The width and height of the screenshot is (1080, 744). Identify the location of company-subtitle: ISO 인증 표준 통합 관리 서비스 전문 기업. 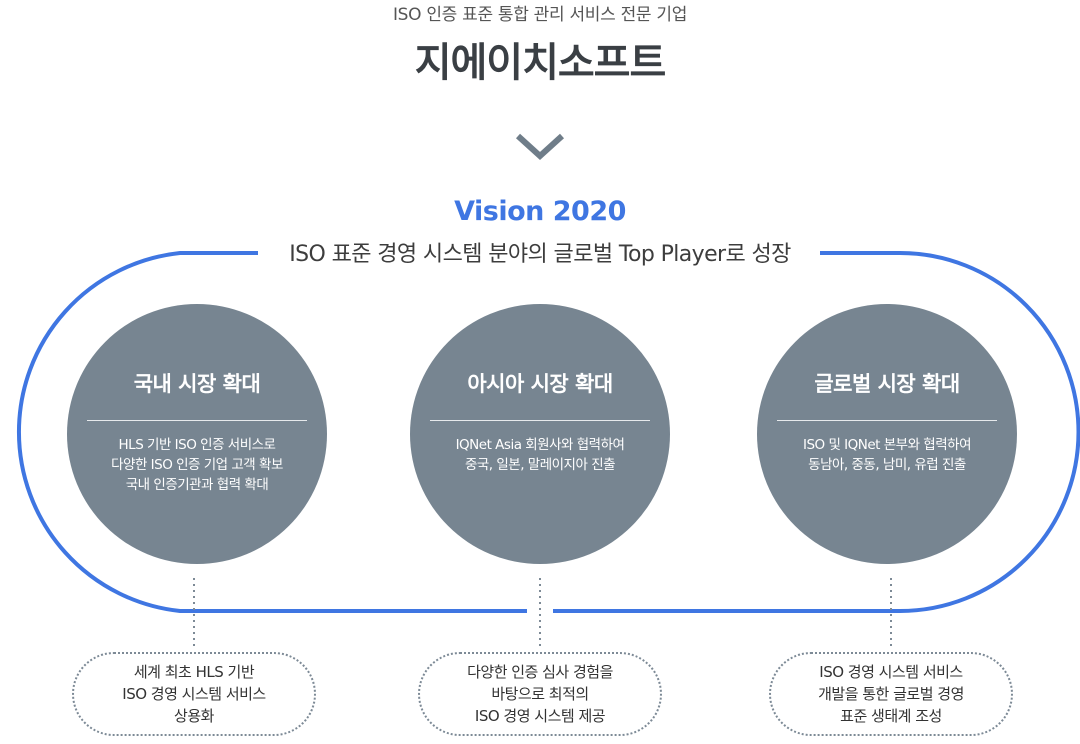
(540, 15).